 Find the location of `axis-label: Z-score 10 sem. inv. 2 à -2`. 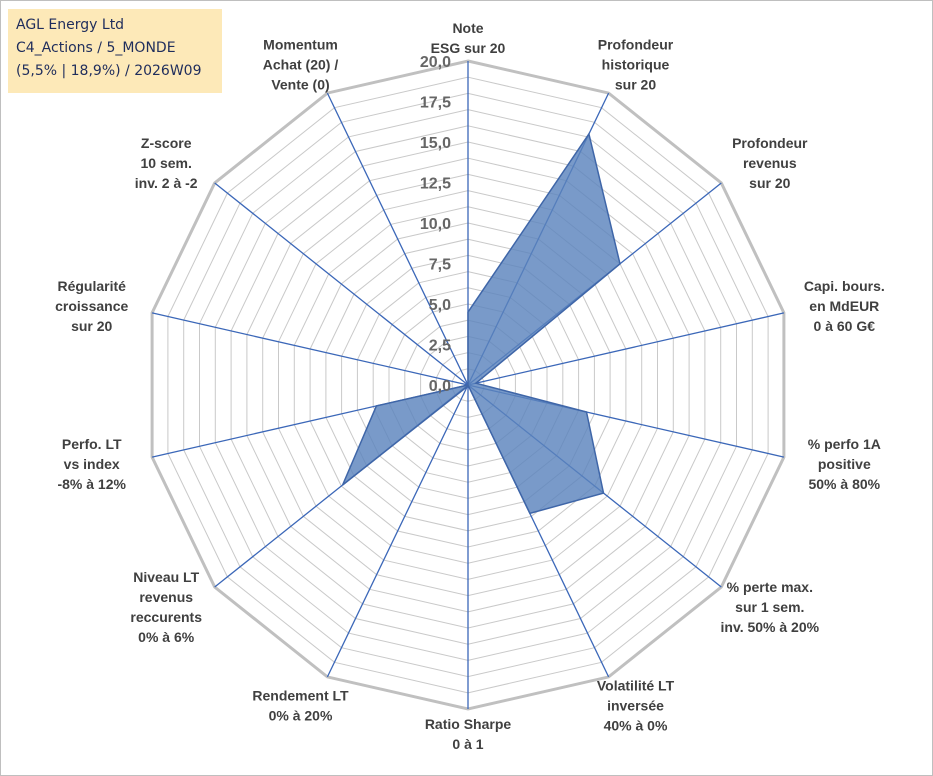

axis-label: Z-score 10 sem. inv. 2 à -2 is located at coordinates (166, 163).